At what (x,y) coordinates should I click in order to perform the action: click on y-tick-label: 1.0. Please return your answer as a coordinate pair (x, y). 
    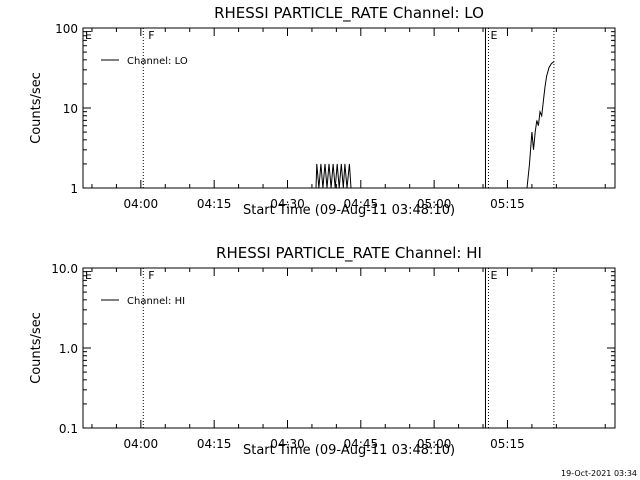
    Looking at the image, I should click on (68, 349).